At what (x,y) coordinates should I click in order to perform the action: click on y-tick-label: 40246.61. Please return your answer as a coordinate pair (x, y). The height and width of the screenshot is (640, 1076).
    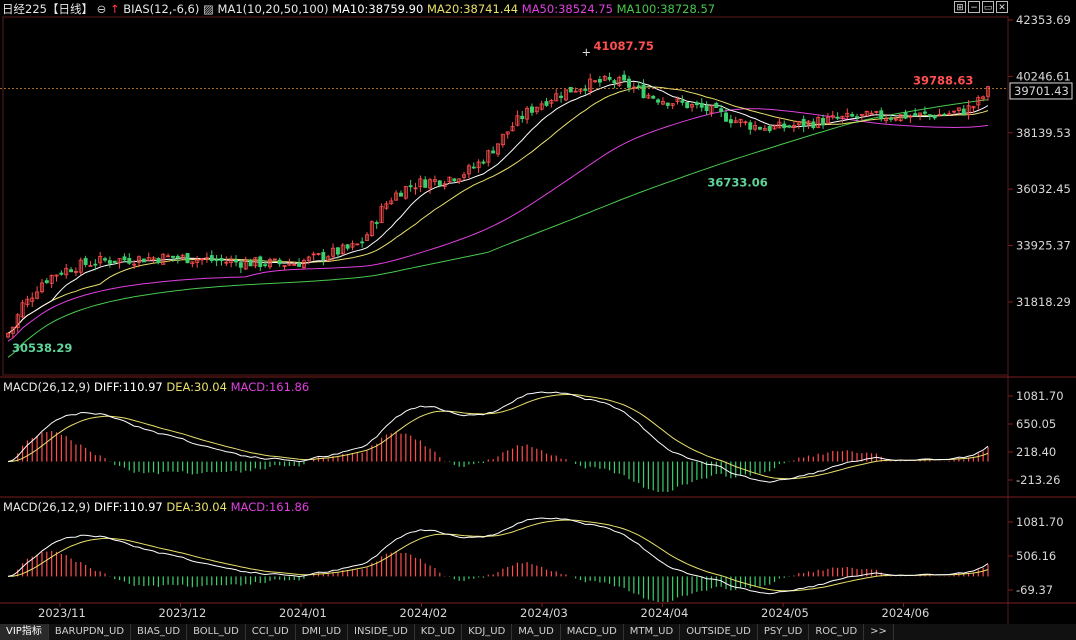
    Looking at the image, I should click on (1043, 76).